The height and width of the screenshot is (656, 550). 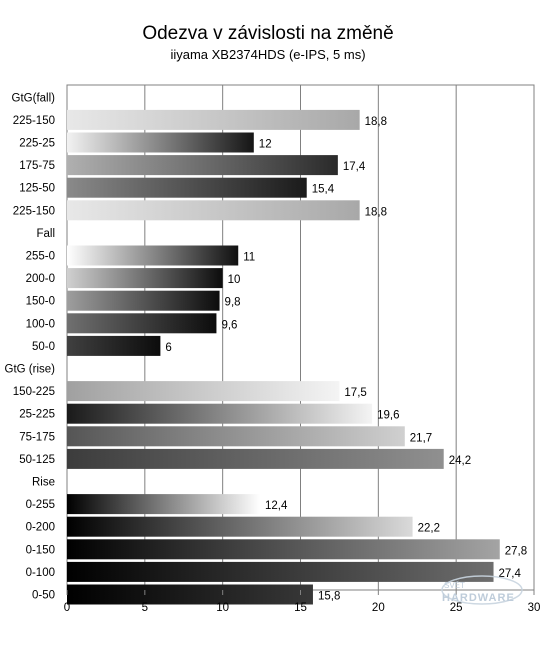 What do you see at coordinates (222, 608) in the screenshot?
I see `x-tick-label: 10` at bounding box center [222, 608].